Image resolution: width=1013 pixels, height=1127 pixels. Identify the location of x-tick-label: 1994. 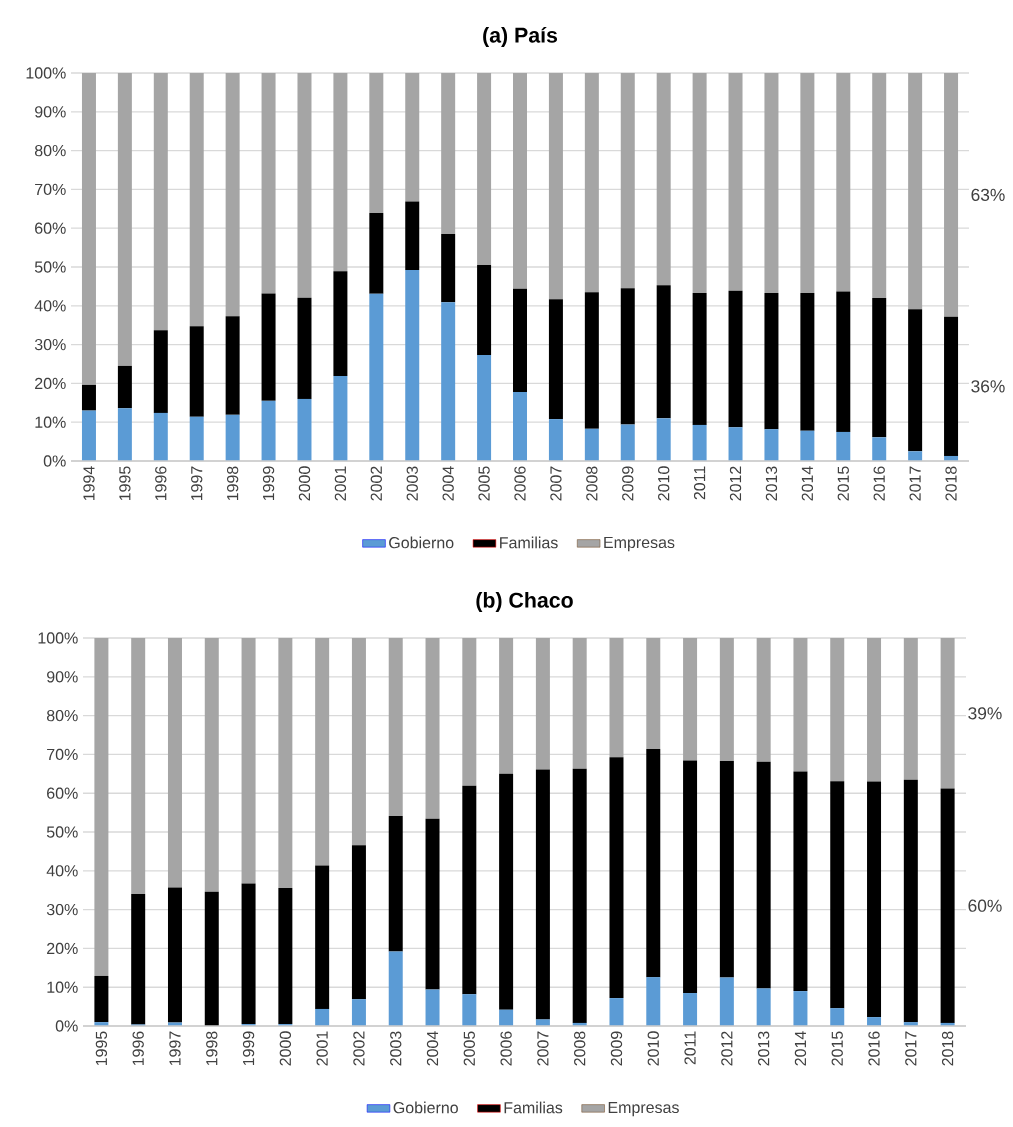
(89, 483).